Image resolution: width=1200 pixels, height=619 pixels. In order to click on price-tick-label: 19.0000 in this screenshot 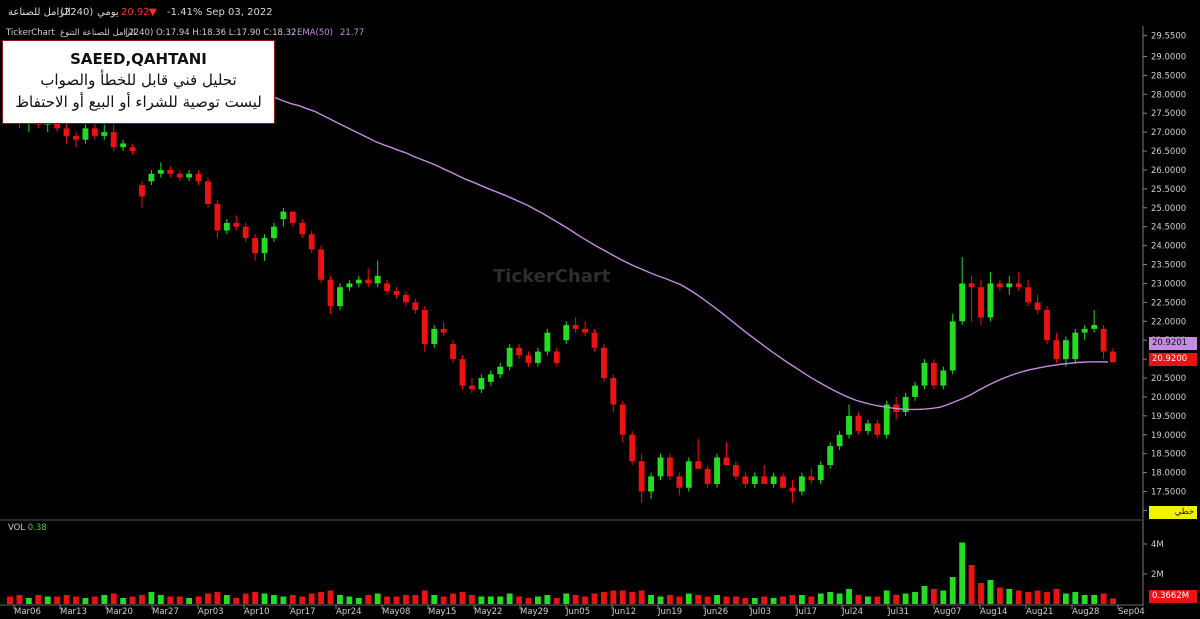, I will do `click(1168, 436)`.